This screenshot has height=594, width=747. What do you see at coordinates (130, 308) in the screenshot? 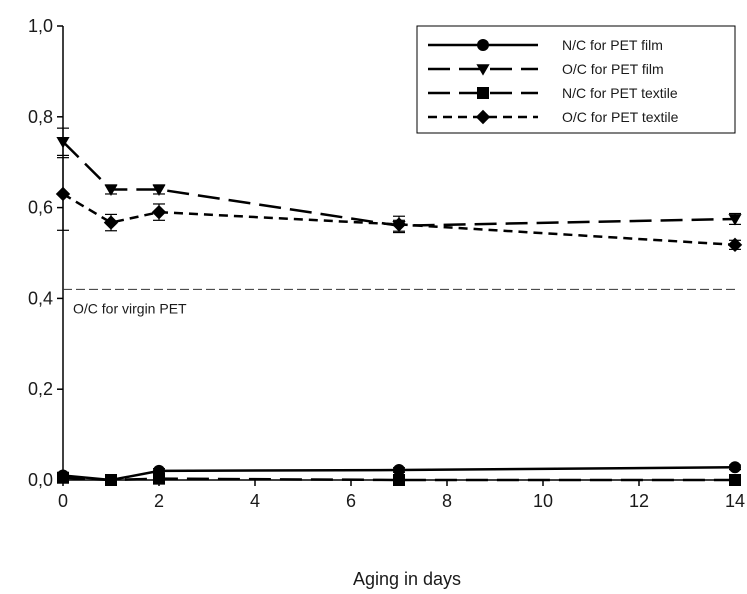
I see `virgin-pet-reference-label: O/C for virgin PET` at bounding box center [130, 308].